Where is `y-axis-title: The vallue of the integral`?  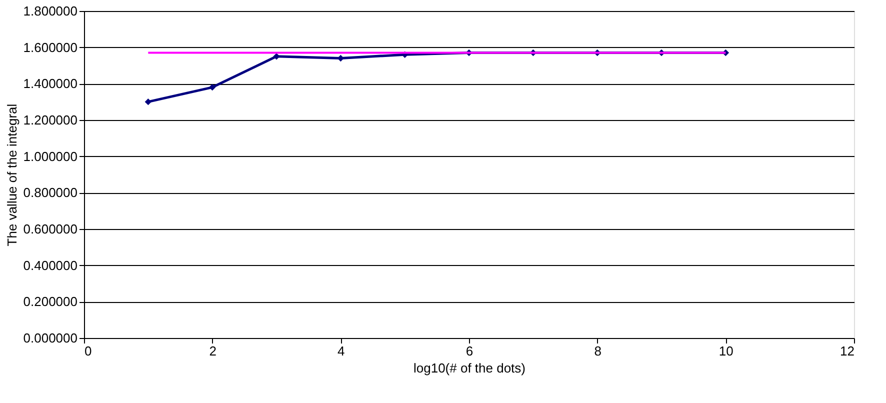
y-axis-title: The vallue of the integral is located at coordinates (12, 175).